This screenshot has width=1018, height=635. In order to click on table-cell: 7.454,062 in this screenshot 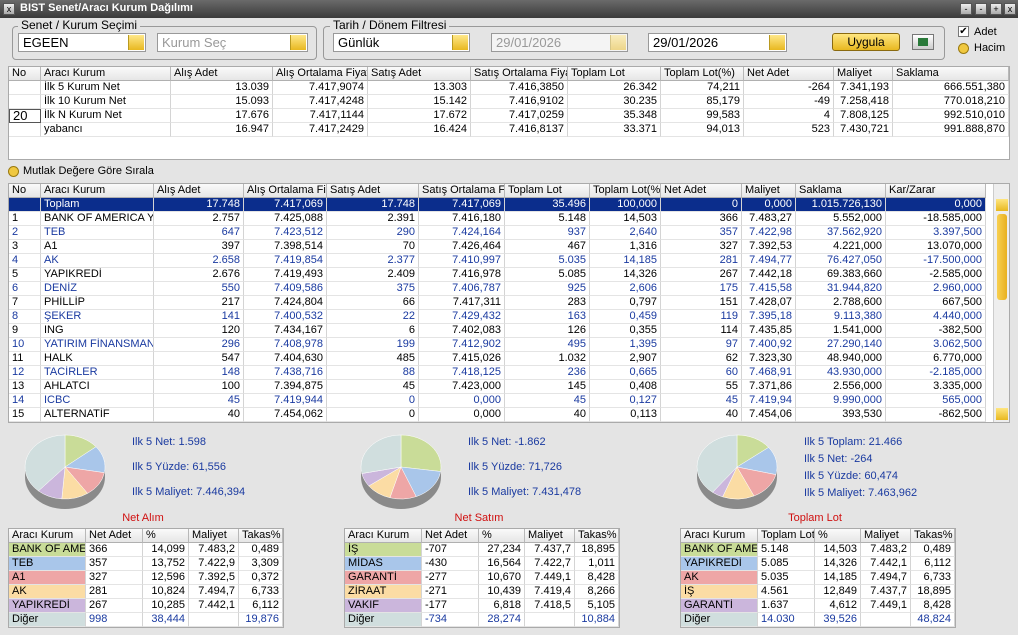, I will do `click(285, 415)`.